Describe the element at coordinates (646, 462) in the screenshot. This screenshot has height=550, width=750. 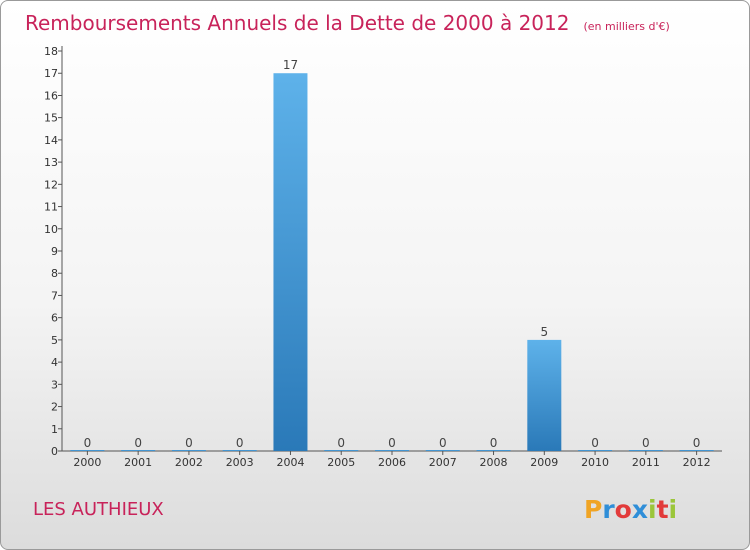
I see `x-tick-label: 2011` at that location.